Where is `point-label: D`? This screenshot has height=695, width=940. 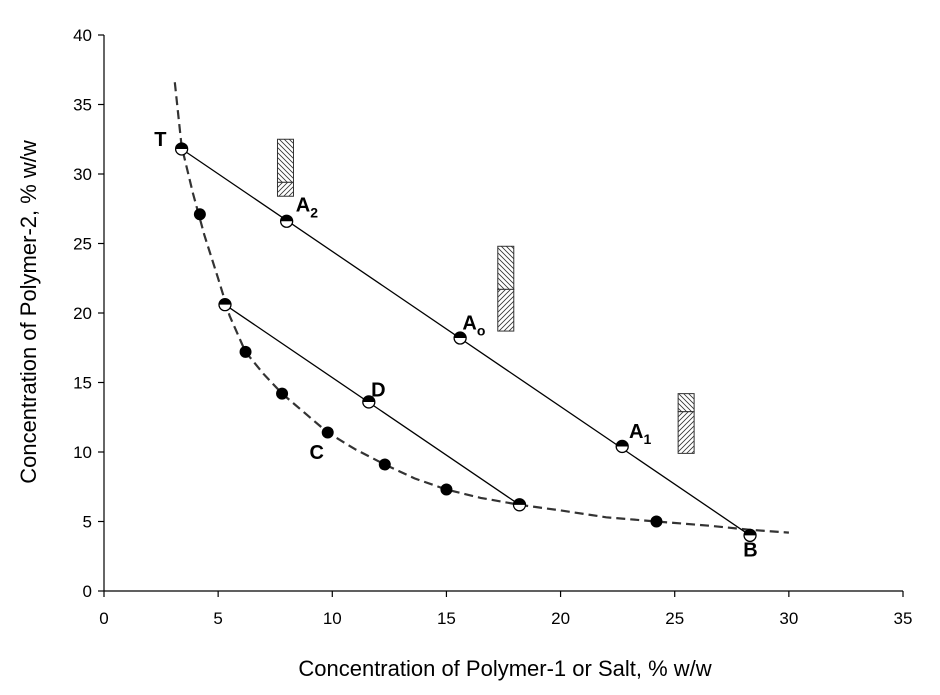
point-label: D is located at coordinates (378, 390).